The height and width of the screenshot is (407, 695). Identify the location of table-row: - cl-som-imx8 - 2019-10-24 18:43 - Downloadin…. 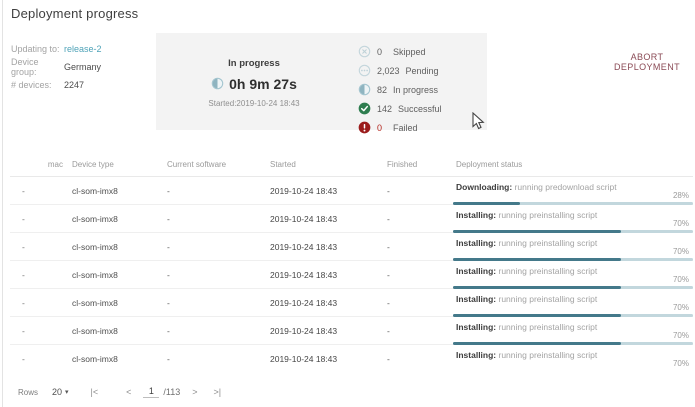
(351, 191).